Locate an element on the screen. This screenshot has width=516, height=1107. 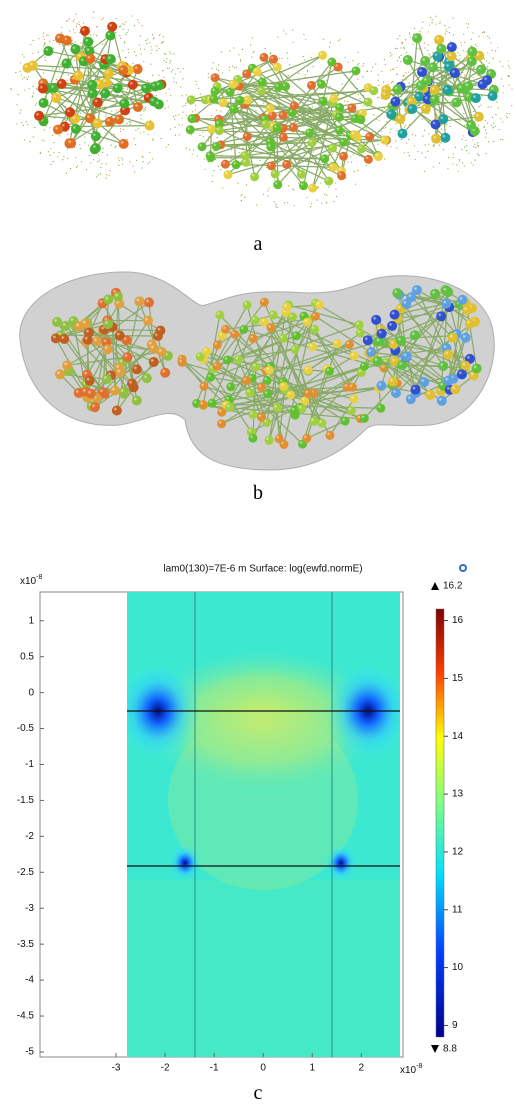
y-tick-label: -2.5 is located at coordinates (26, 872).